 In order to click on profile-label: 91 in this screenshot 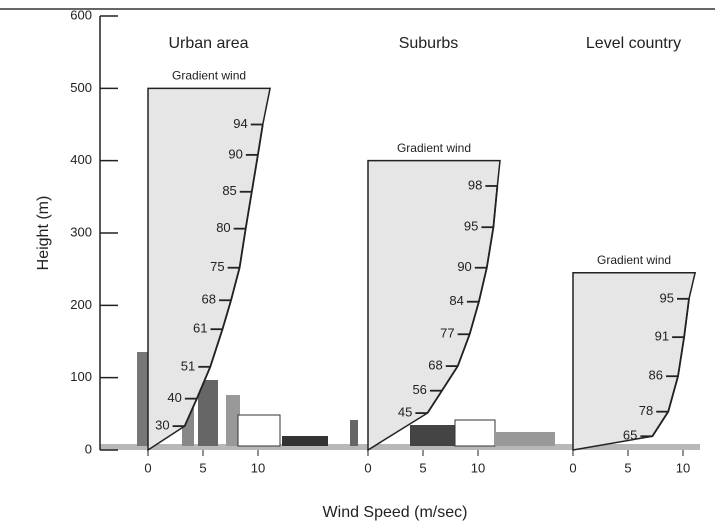, I will do `click(662, 336)`.